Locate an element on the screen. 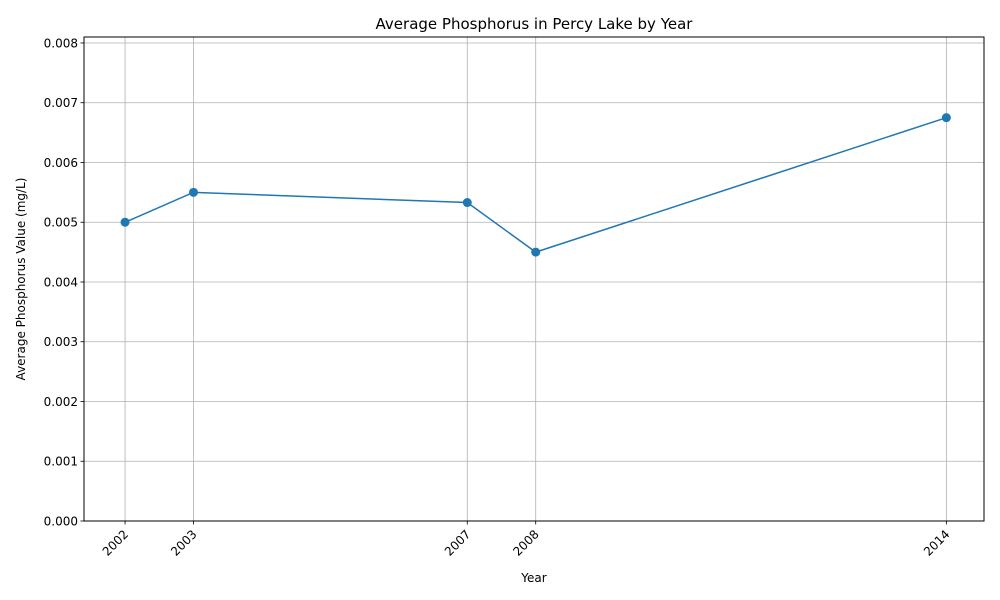  y-tick-label: 0.008 is located at coordinates (61, 43).